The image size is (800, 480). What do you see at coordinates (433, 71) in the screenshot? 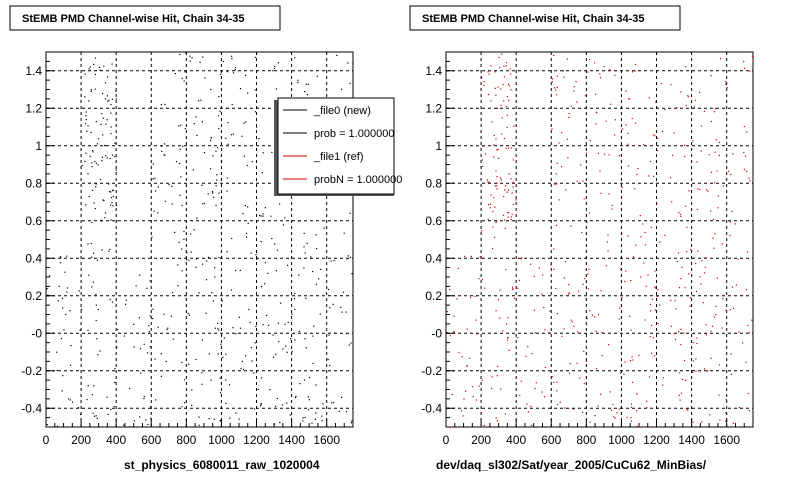
I see `right-y-tick-label: 1.4` at bounding box center [433, 71].